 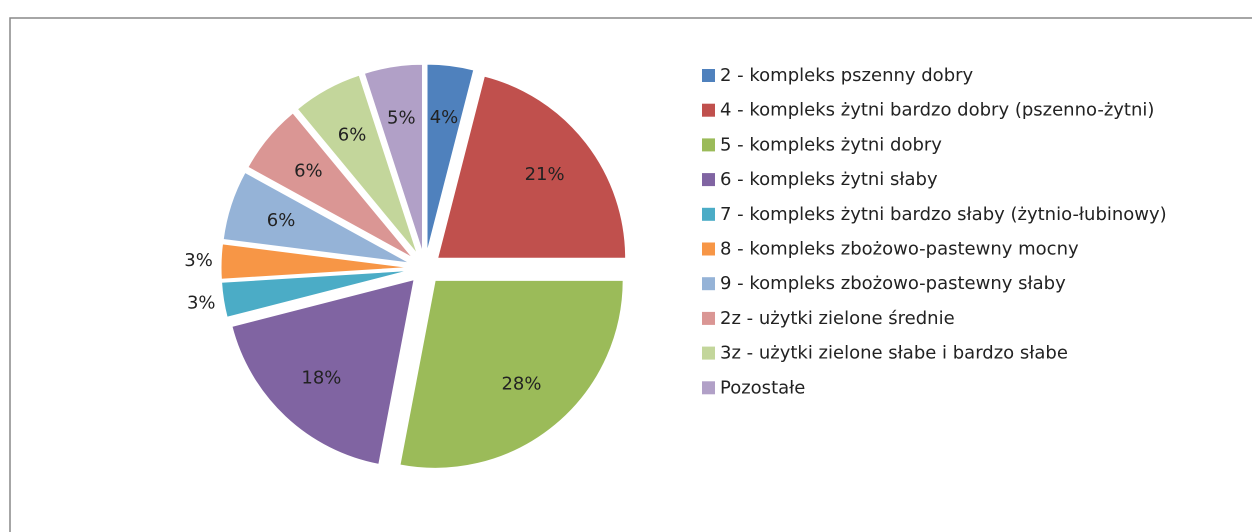 I want to click on data-label: 21%, so click(x=545, y=174).